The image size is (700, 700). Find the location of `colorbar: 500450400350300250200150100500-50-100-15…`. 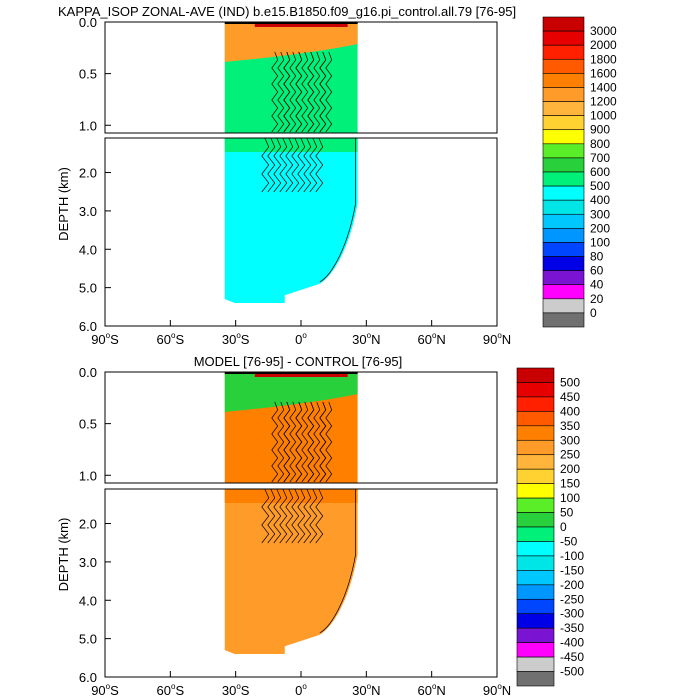

colorbar: 500450400350300250200150100500-50-100-15… is located at coordinates (550, 527).